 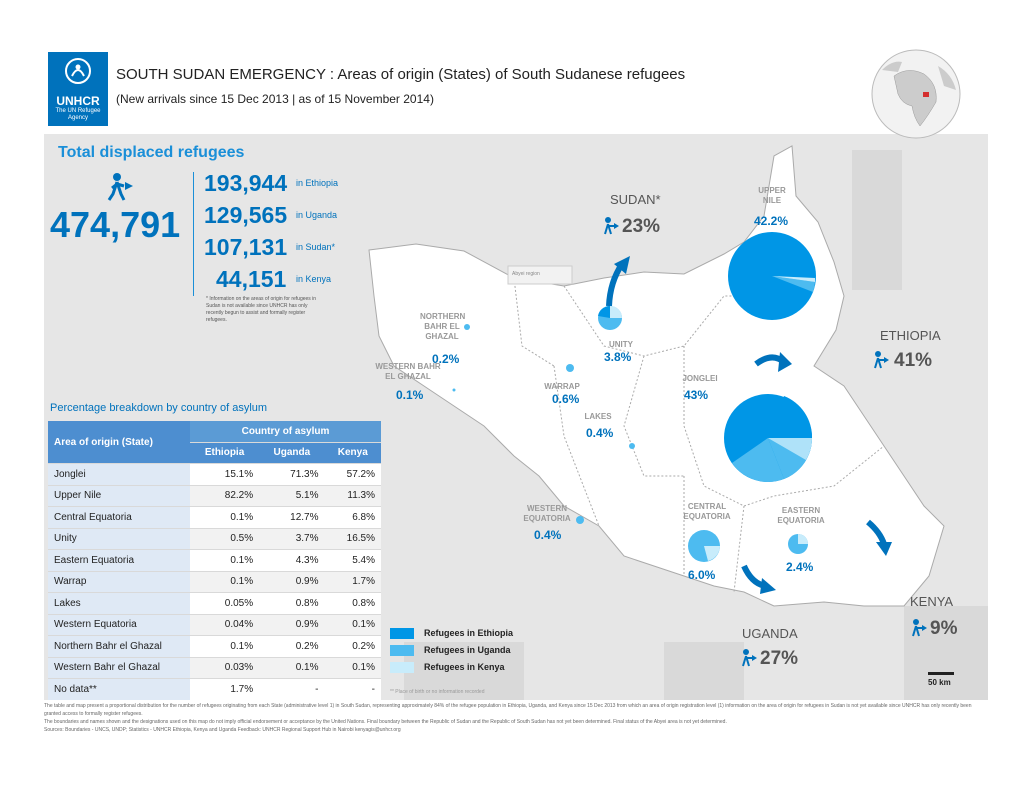 I want to click on ethiopia-cell: 15.1%, so click(x=225, y=474).